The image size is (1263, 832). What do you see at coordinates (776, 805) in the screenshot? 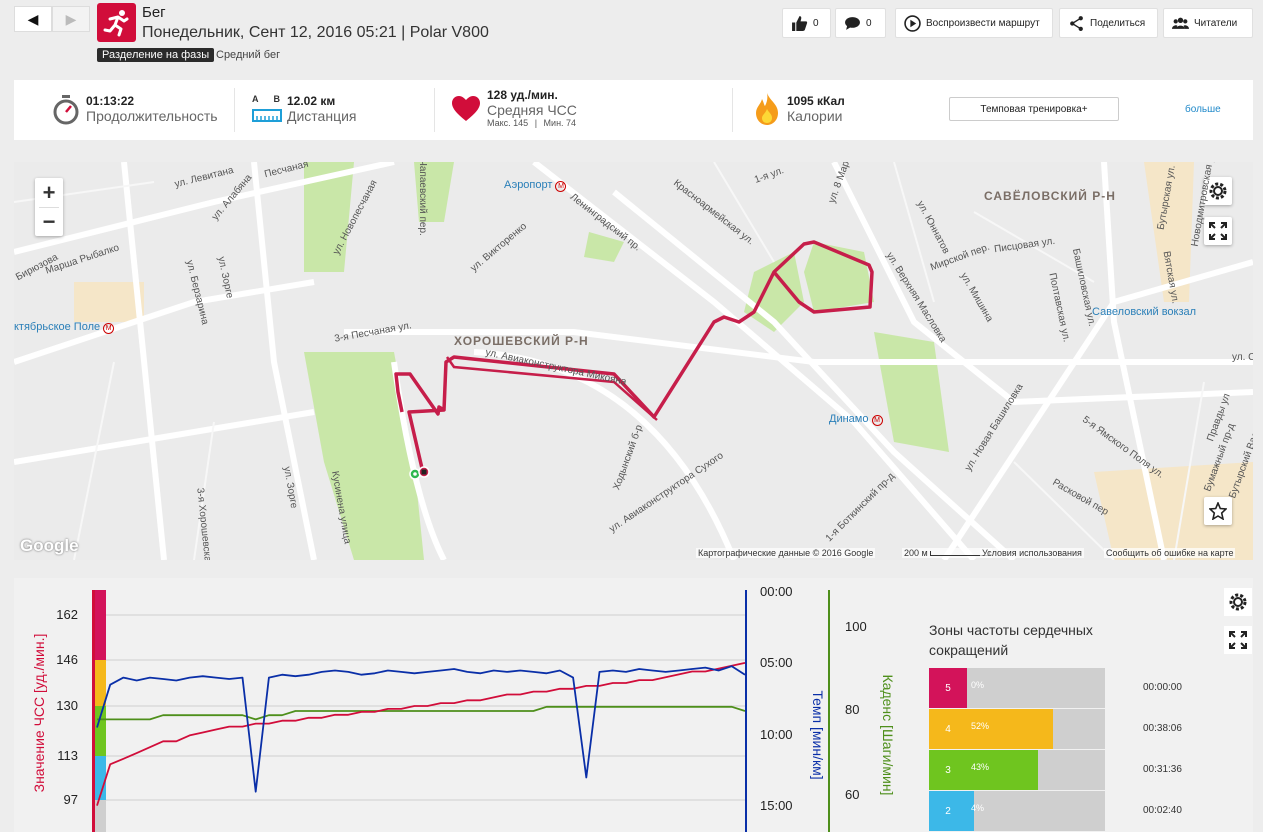
I see `axis-tick-label: 15:00` at bounding box center [776, 805].